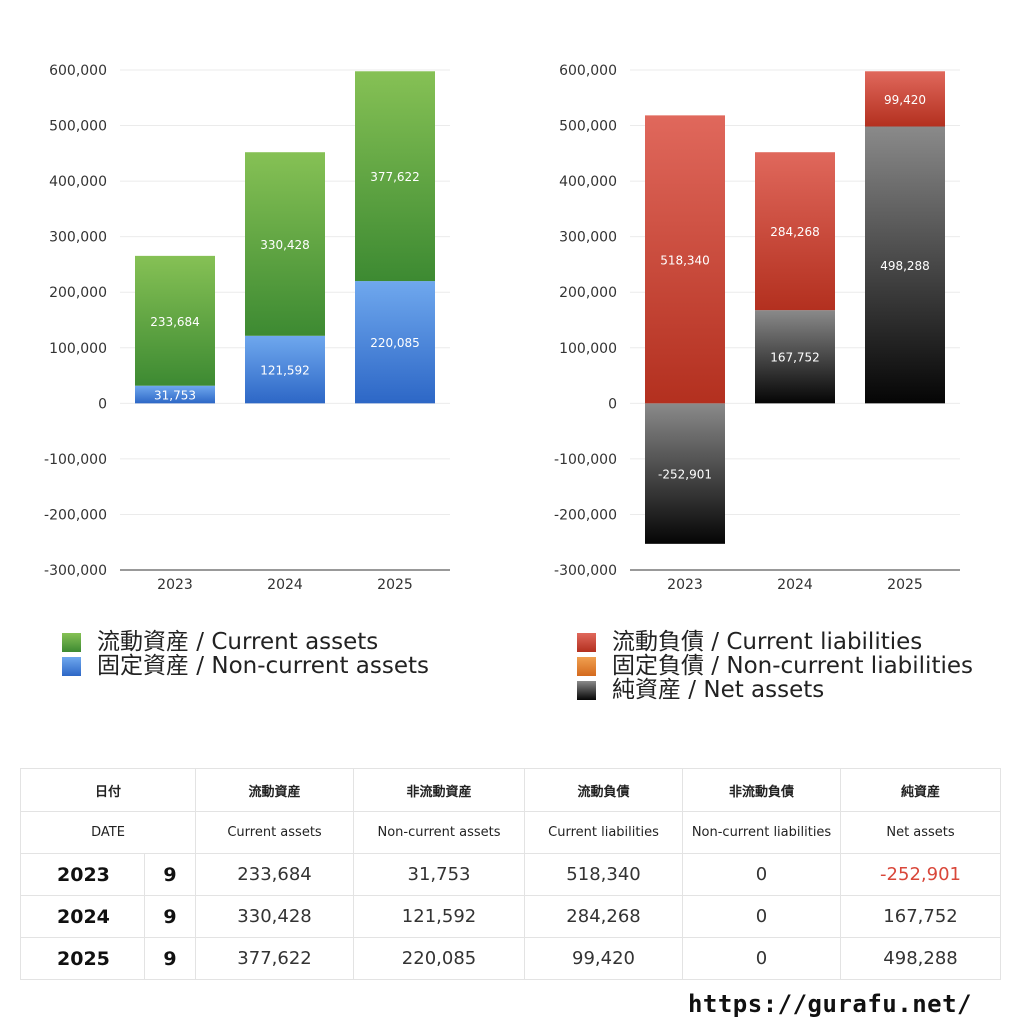 The height and width of the screenshot is (1024, 1024). I want to click on cell-current-assets: 377,622, so click(275, 958).